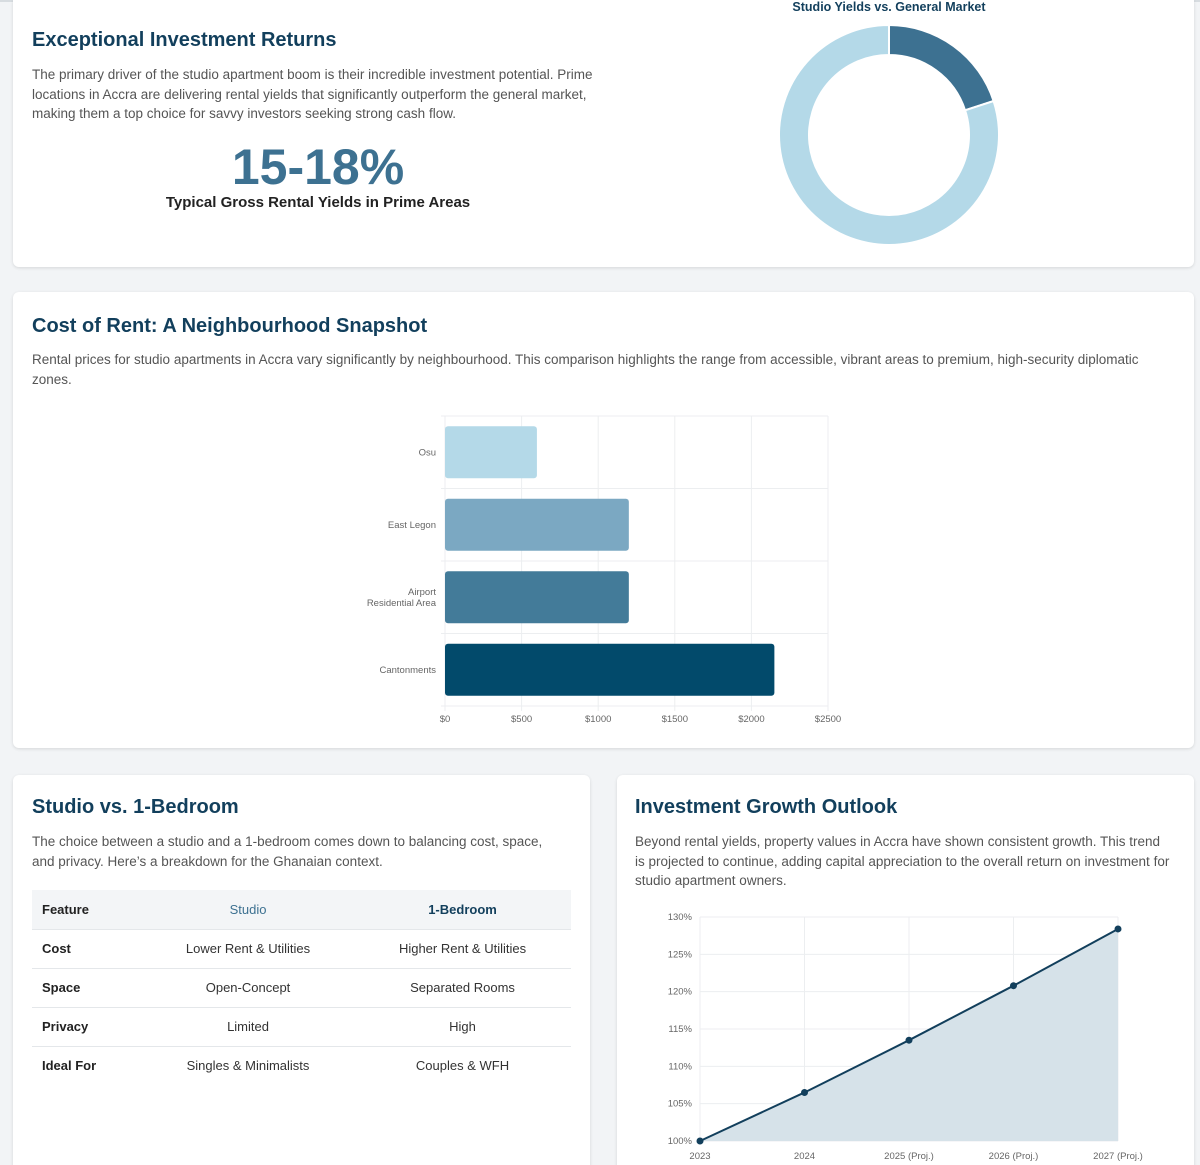  What do you see at coordinates (87, 949) in the screenshot?
I see `row-feature: Cost` at bounding box center [87, 949].